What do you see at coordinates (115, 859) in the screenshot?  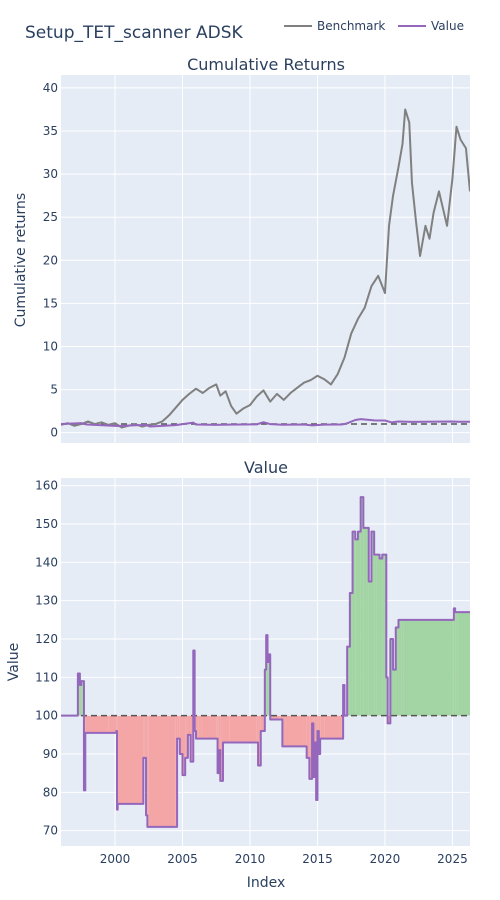 I see `bottom-x-tick-label: 2000` at bounding box center [115, 859].